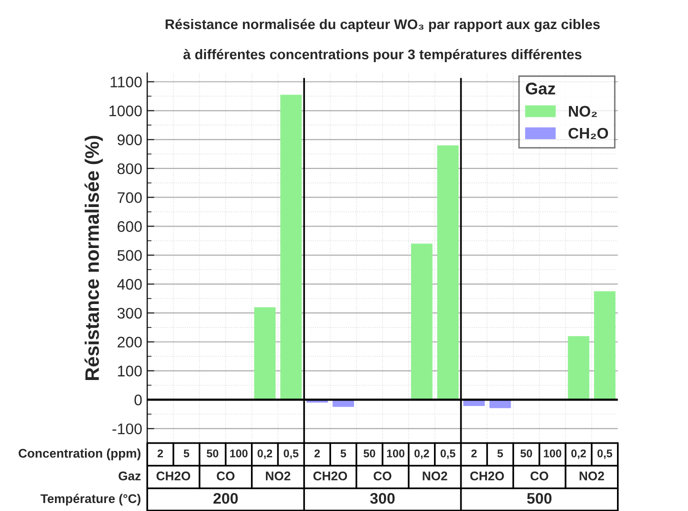 The height and width of the screenshot is (511, 688). Describe the element at coordinates (129, 313) in the screenshot. I see `y-tick-label: 300` at that location.